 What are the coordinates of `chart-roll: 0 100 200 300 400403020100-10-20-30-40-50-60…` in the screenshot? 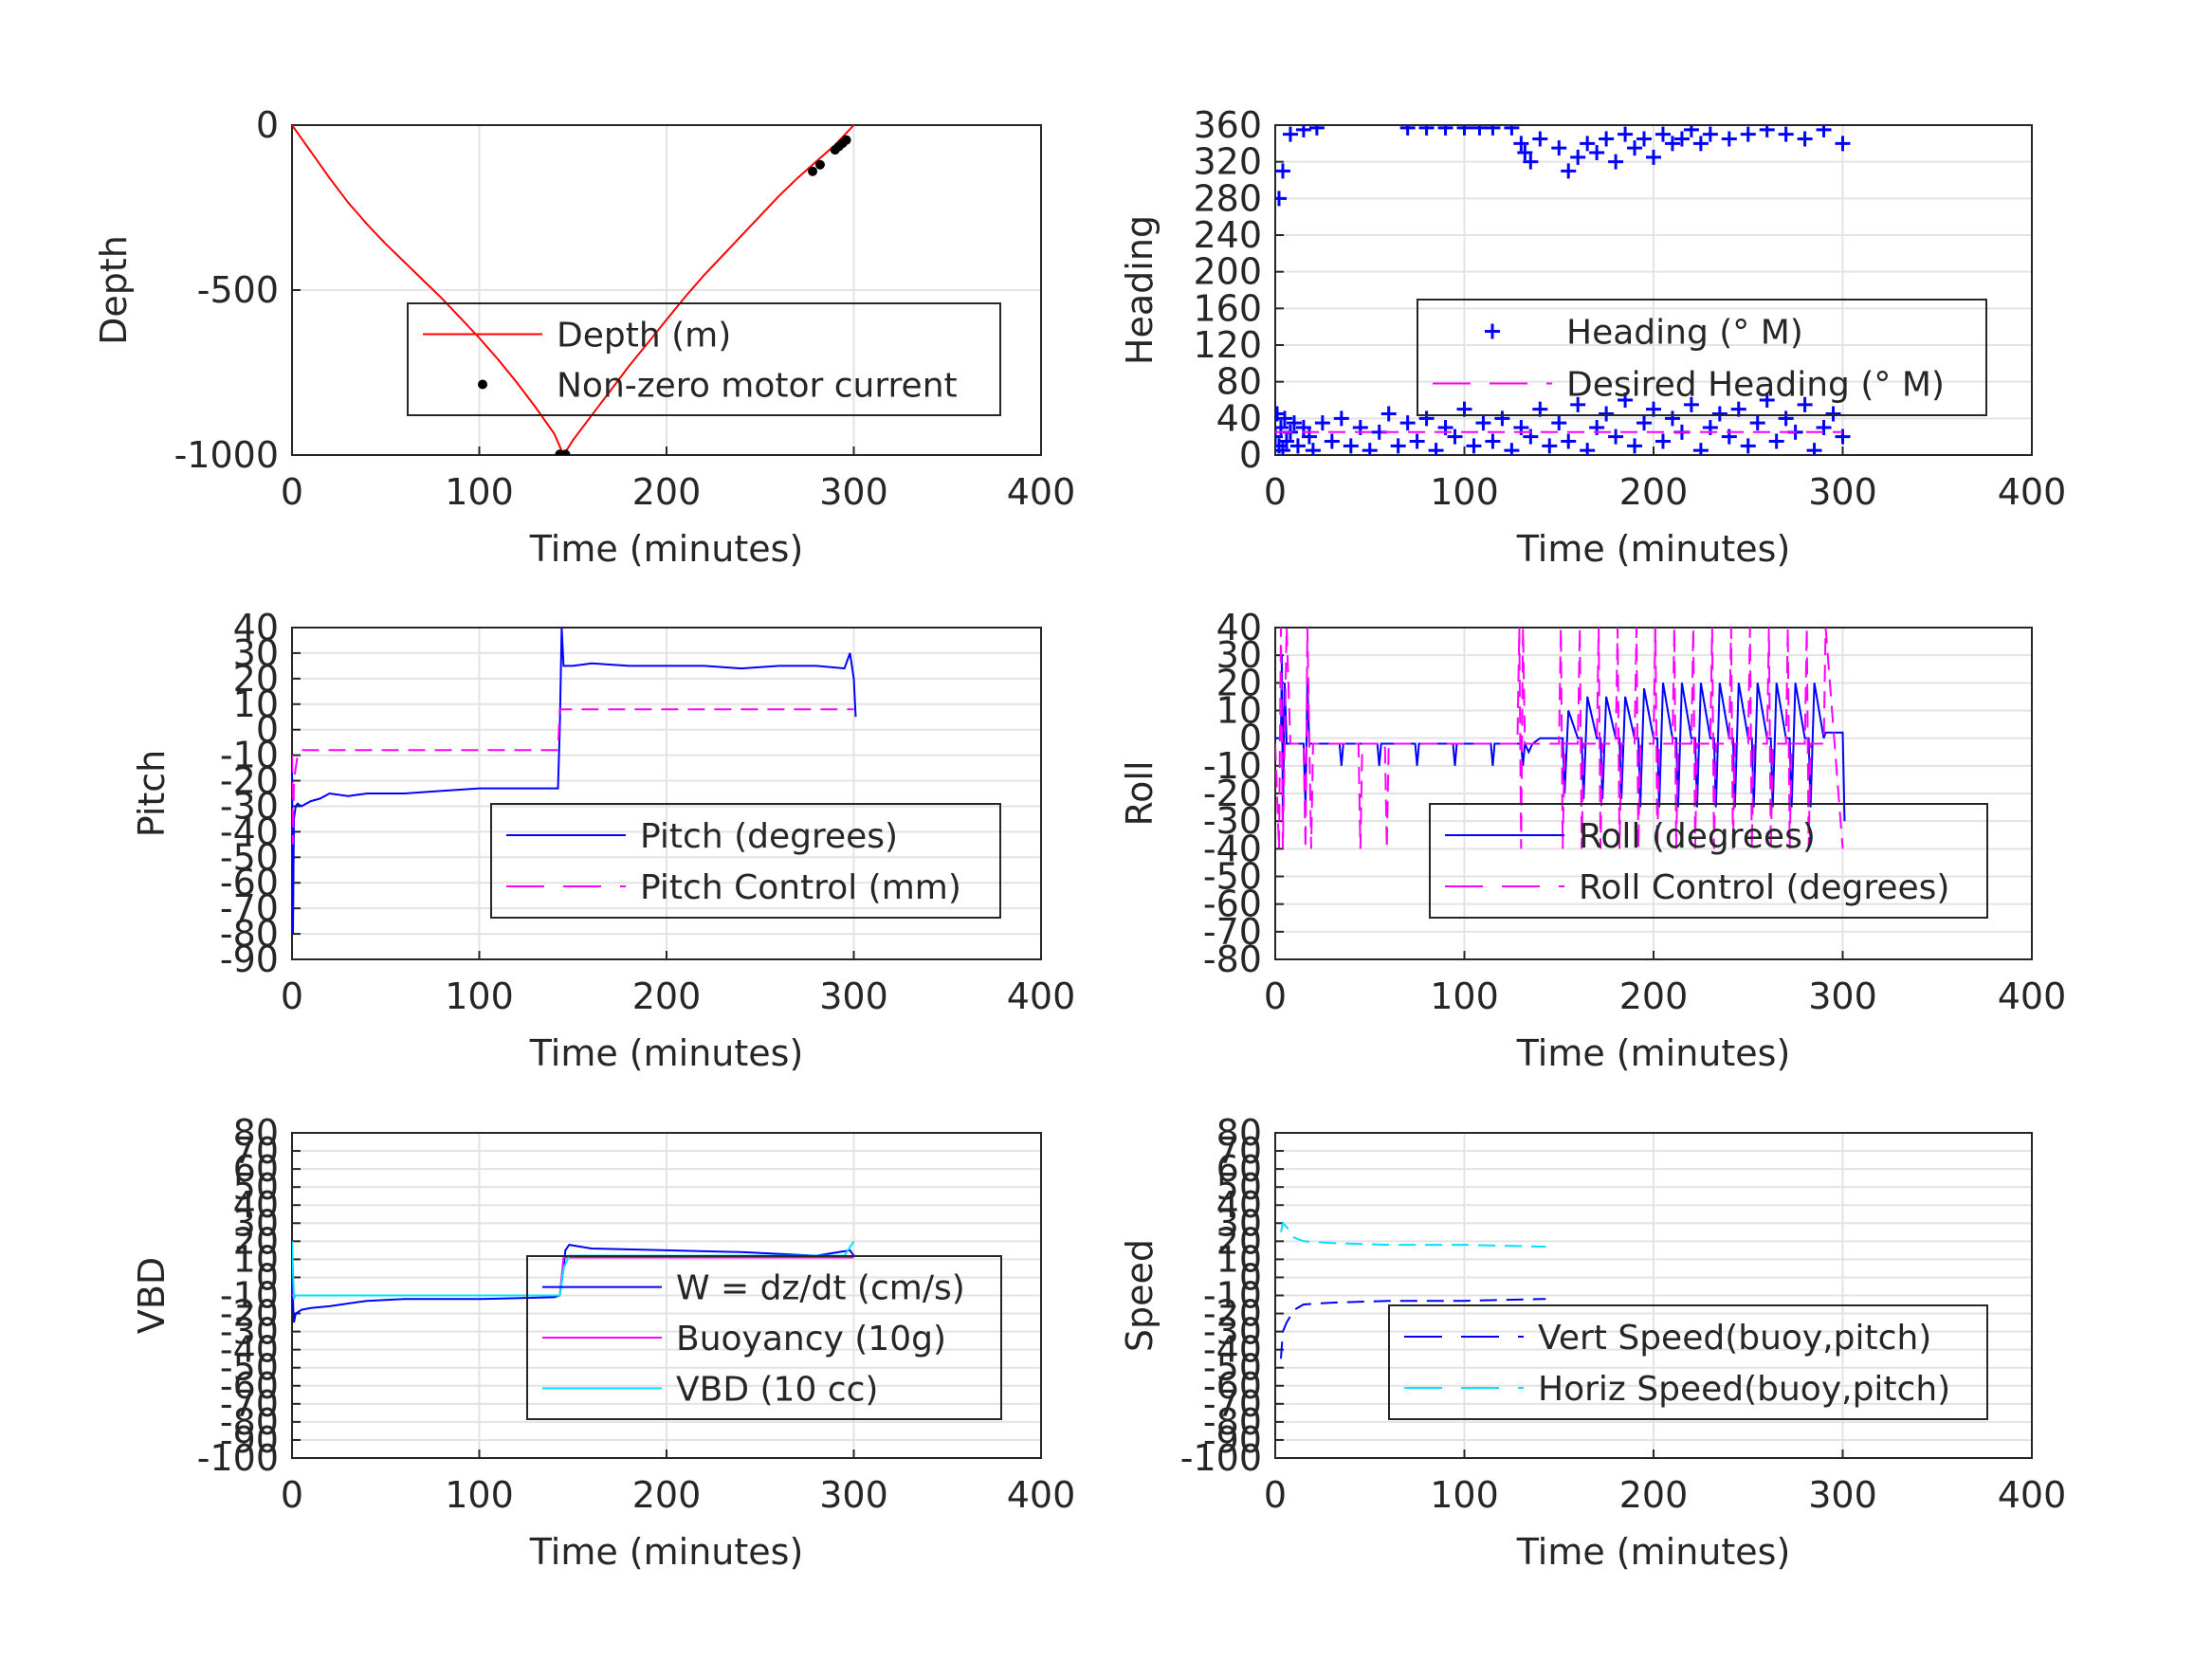 It's located at (1592, 840).